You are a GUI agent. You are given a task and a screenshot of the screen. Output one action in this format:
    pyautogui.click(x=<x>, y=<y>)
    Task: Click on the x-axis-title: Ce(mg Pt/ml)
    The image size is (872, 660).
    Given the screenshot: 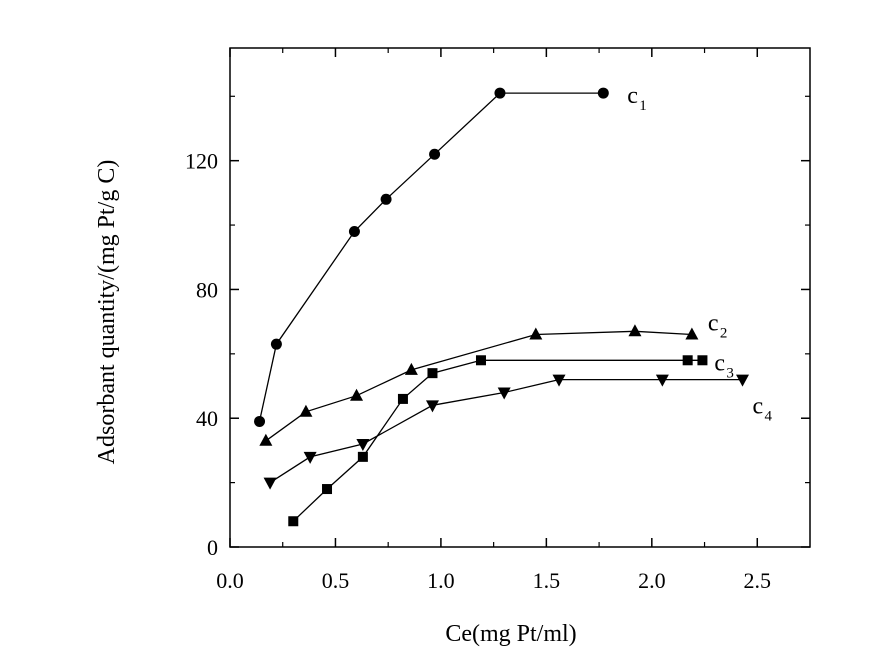 What is the action you would take?
    pyautogui.click(x=510, y=634)
    